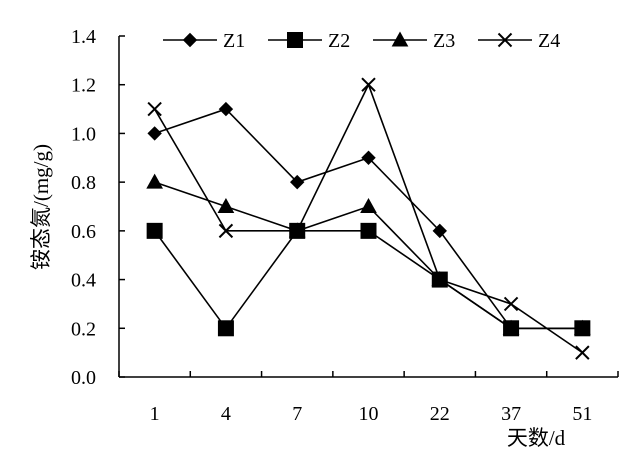 This screenshot has width=638, height=462. I want to click on series-line-z2, so click(368, 280).